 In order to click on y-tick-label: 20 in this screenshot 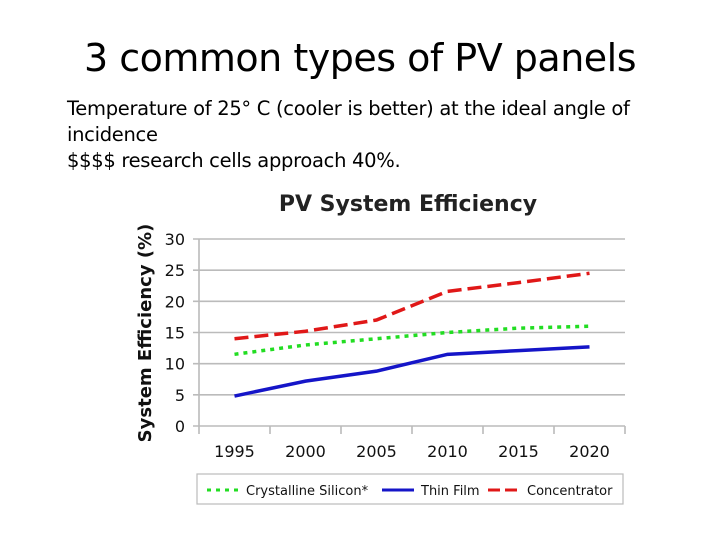, I will do `click(175, 301)`.